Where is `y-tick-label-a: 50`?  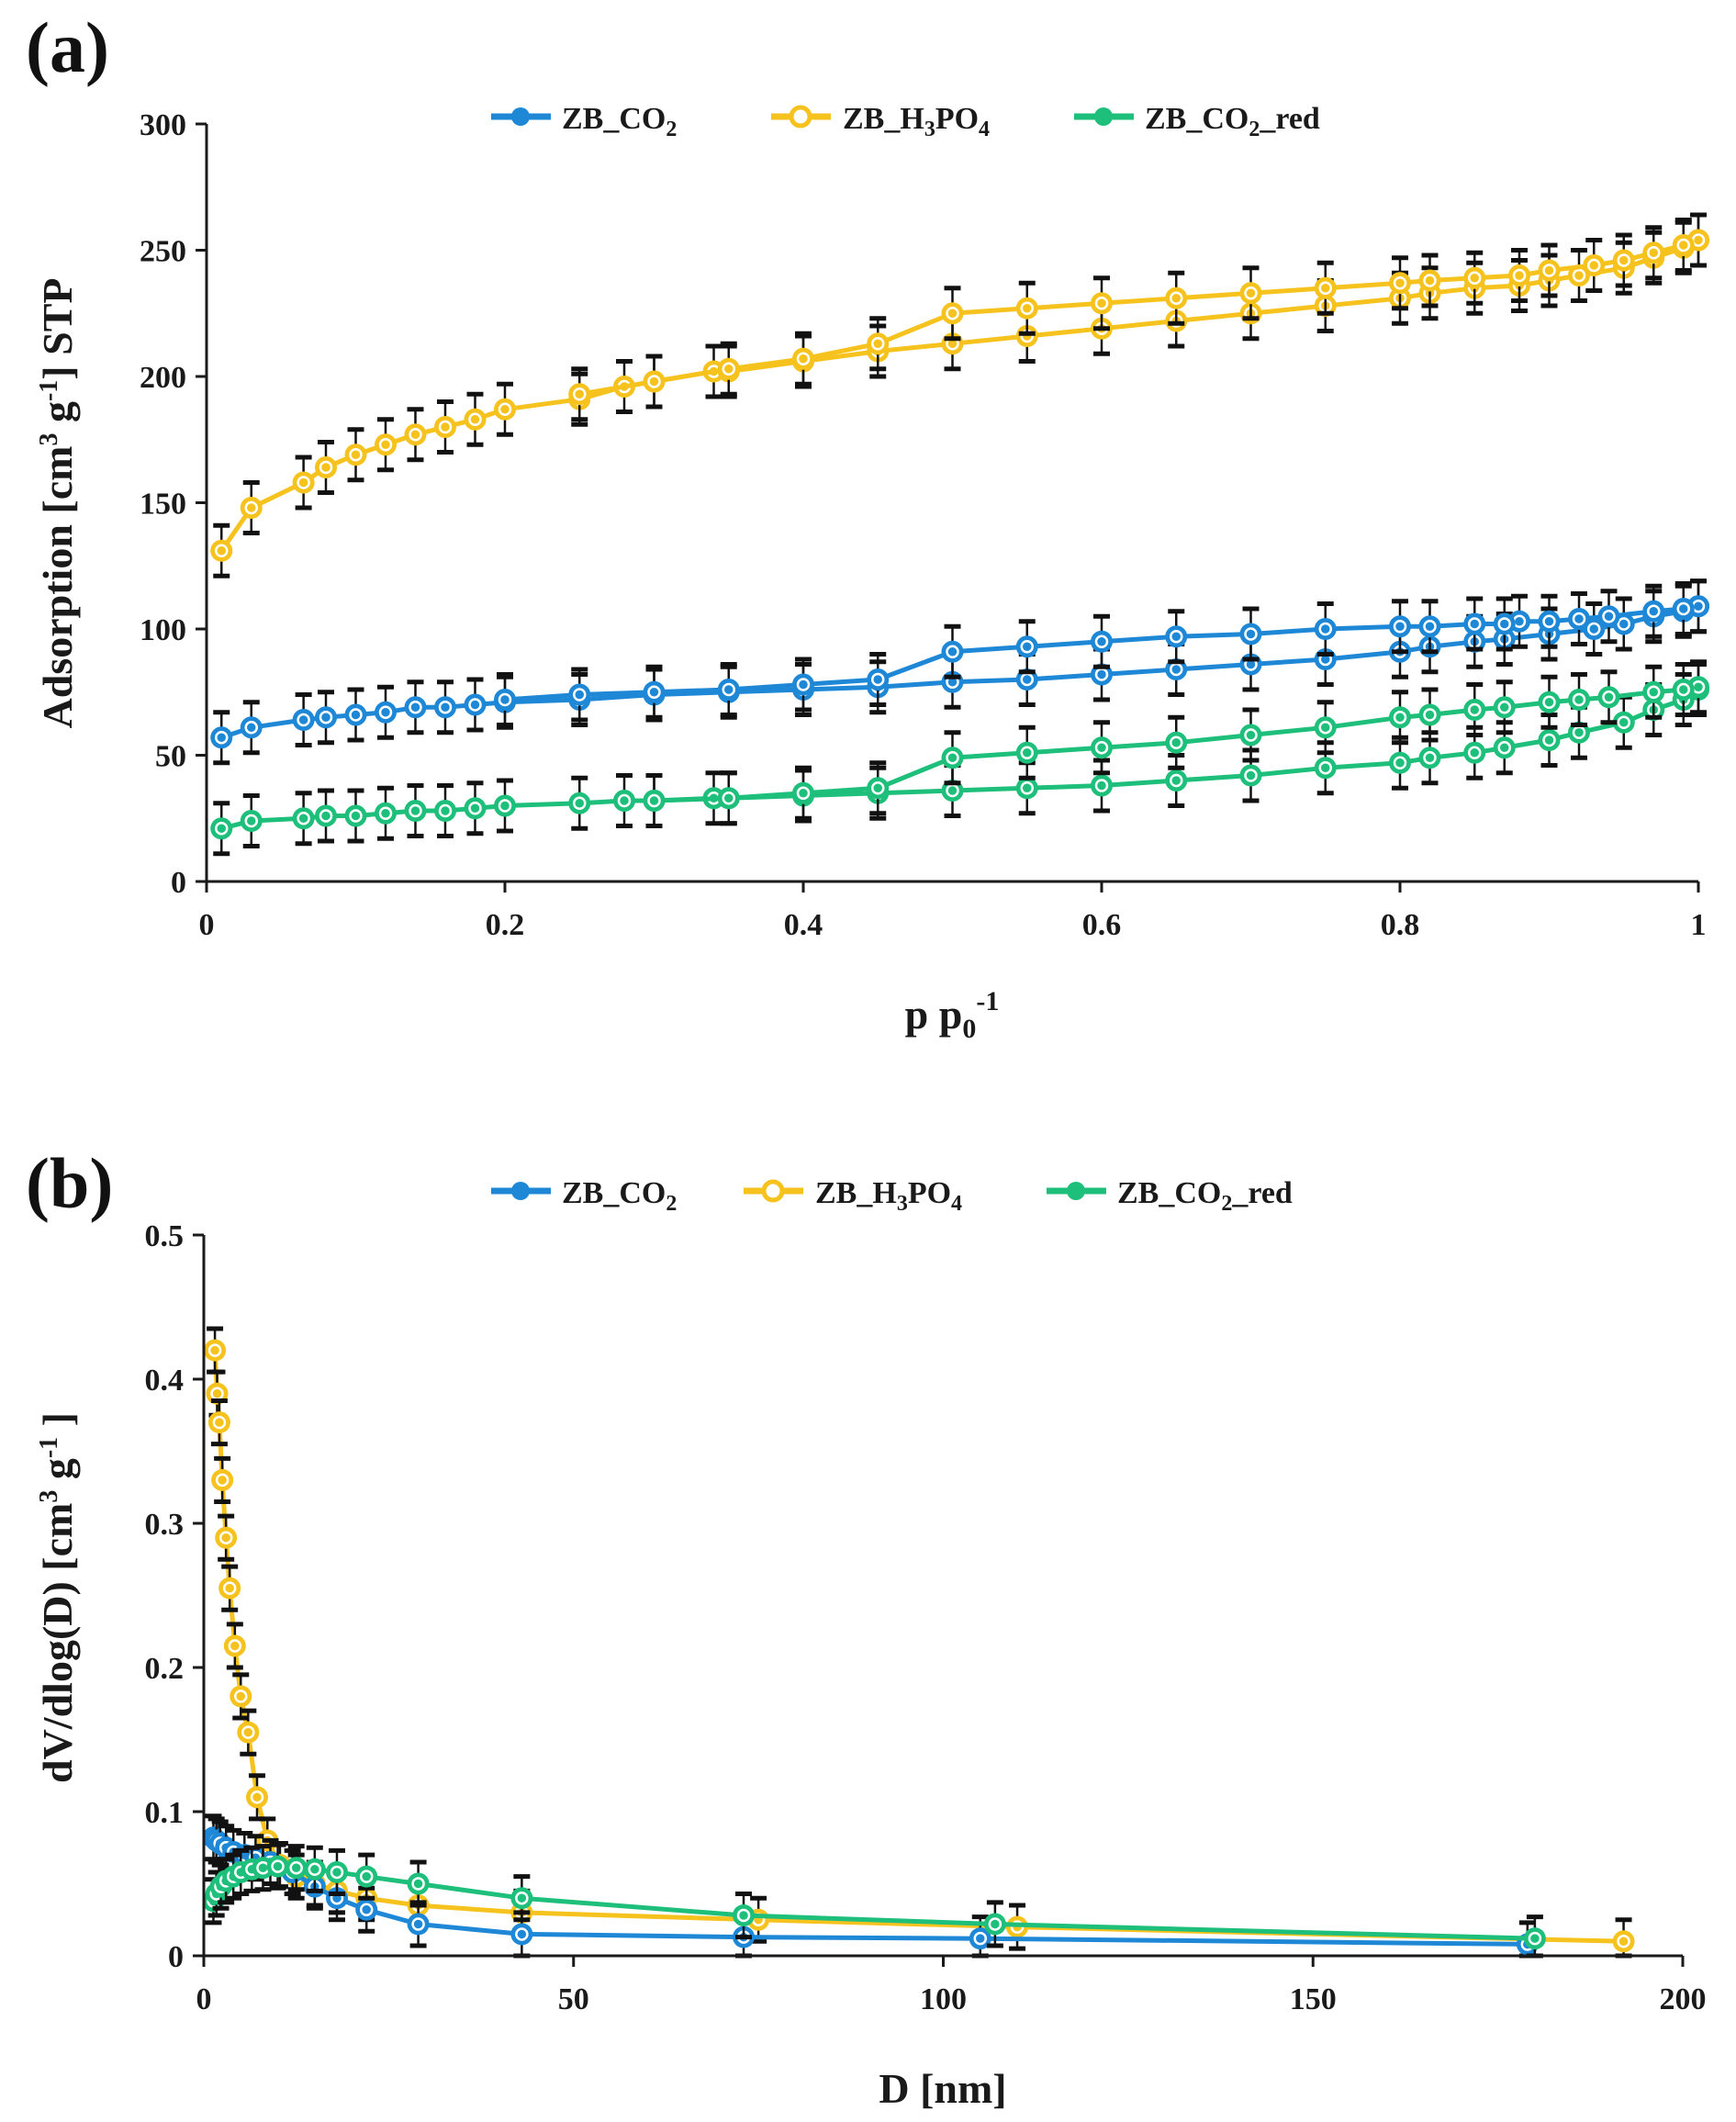 y-tick-label-a: 50 is located at coordinates (170, 757).